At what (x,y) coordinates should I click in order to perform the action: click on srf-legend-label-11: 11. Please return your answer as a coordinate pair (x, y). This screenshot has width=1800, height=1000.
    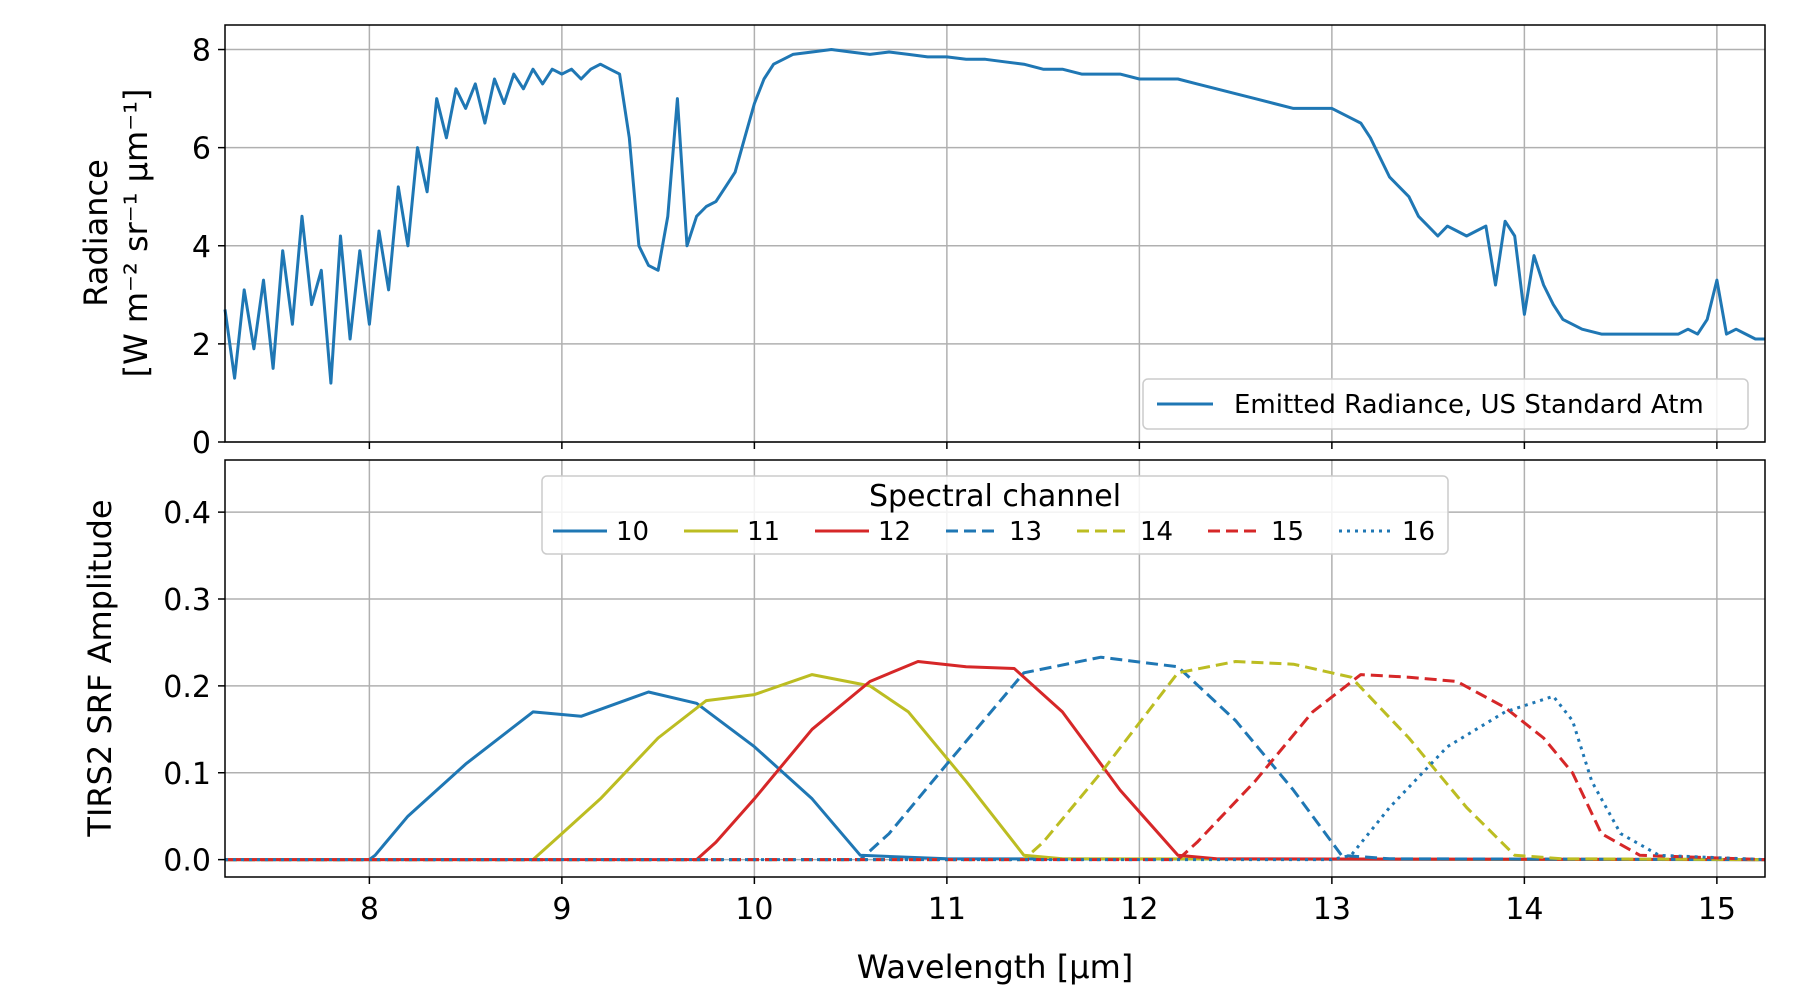
    Looking at the image, I should click on (763, 532).